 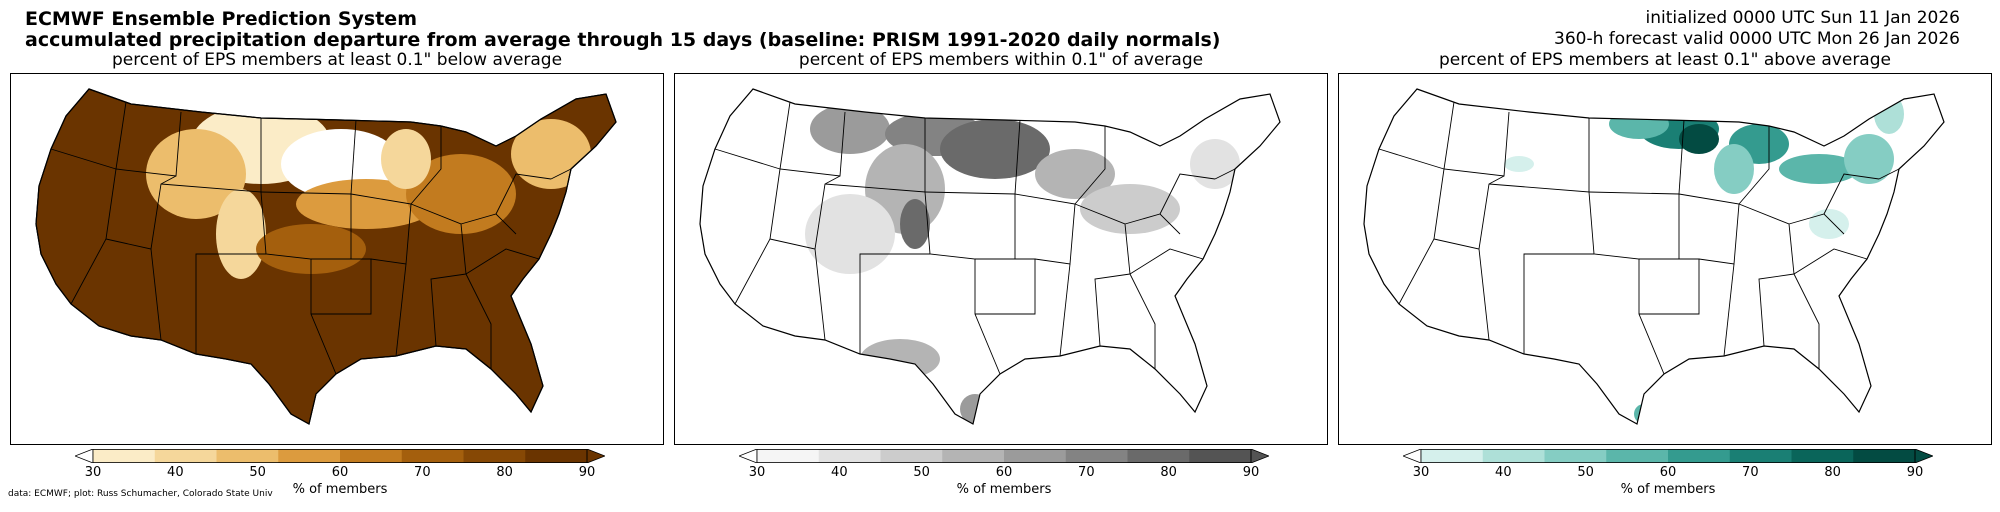 I want to click on colorbar-below, so click(x=340, y=457).